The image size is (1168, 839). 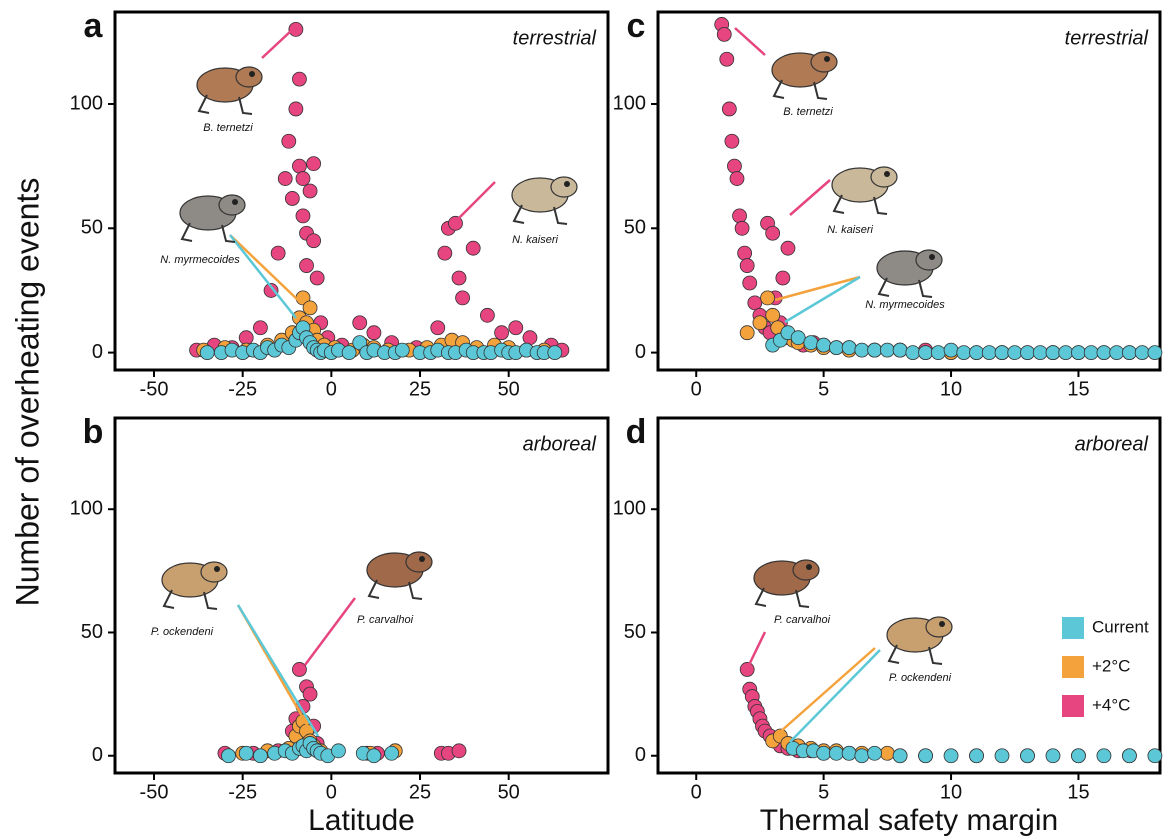 I want to click on species-label: B. ternetzi, so click(x=228, y=128).